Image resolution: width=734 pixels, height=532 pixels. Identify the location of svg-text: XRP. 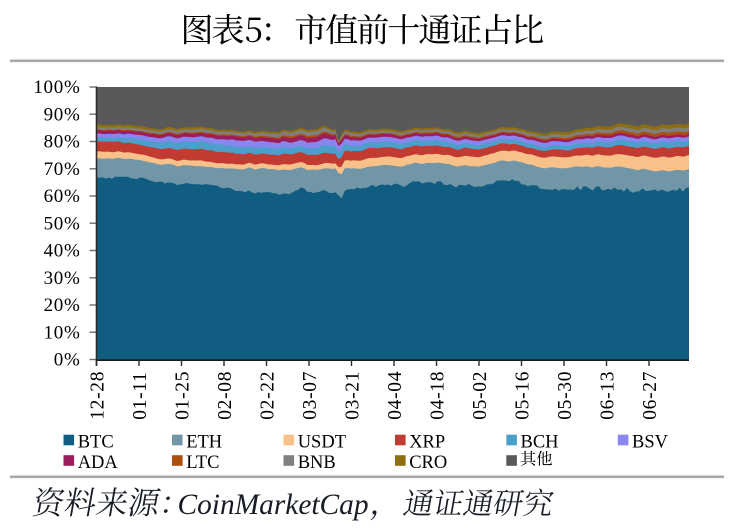
(427, 442).